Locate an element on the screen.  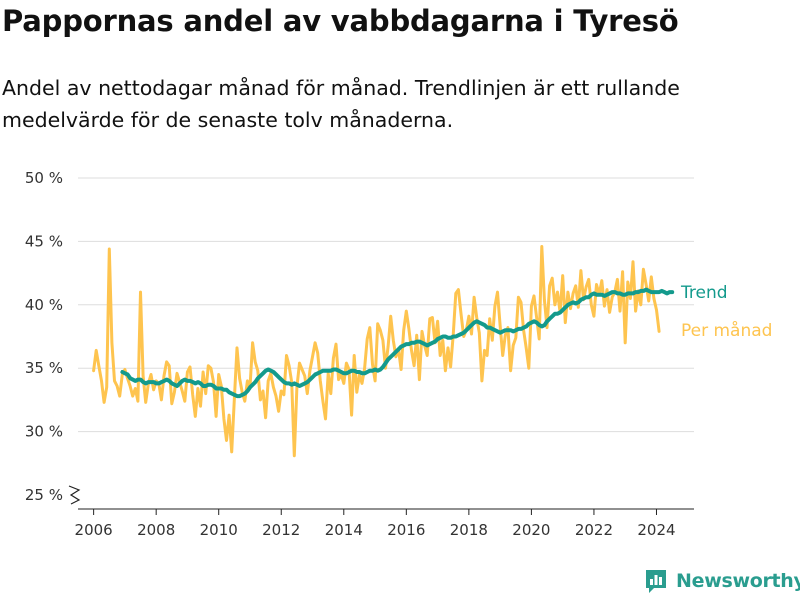
y-tick-label: 45 % is located at coordinates (44, 241).